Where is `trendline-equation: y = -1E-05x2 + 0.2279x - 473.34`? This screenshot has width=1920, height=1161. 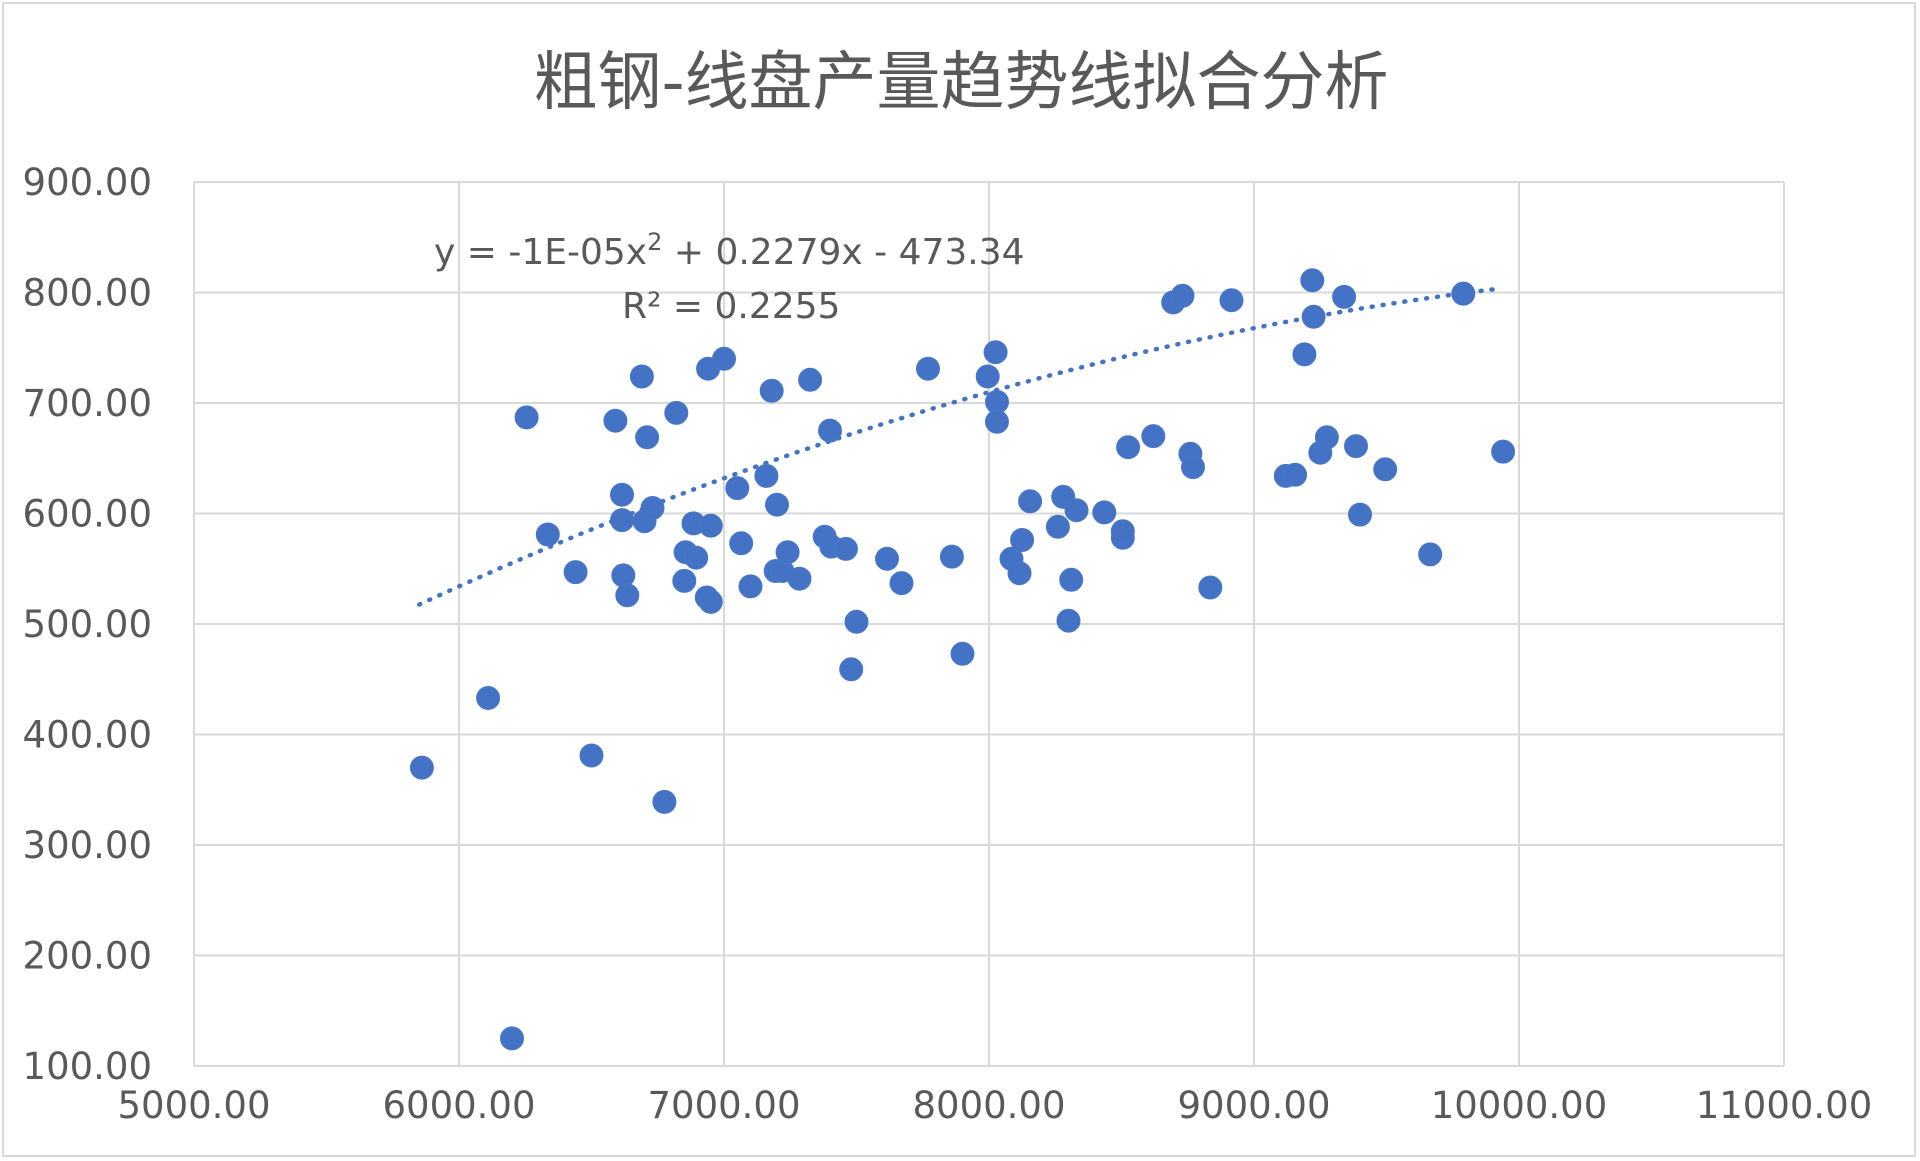
trendline-equation: y = -1E-05x2 + 0.2279x - 473.34 is located at coordinates (729, 250).